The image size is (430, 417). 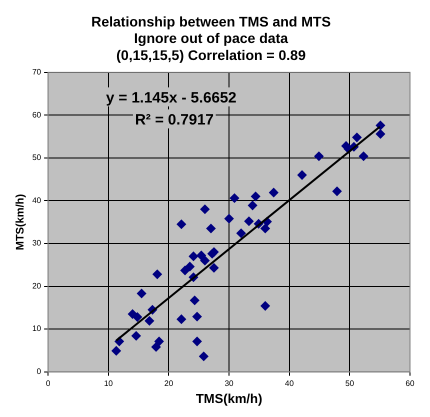 I want to click on annotation: y = 1.145x - 5.6652, so click(x=171, y=97).